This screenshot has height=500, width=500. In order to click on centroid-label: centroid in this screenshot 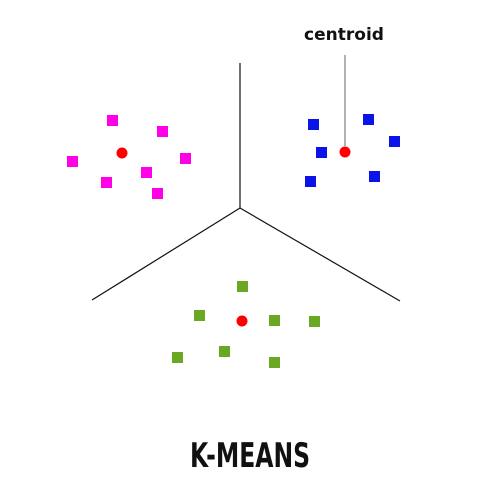, I will do `click(344, 35)`.